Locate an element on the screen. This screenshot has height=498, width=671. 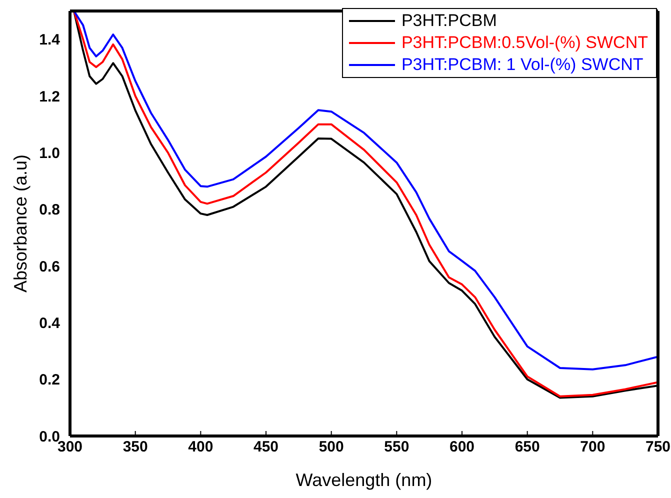
legend-label: P3HT:PCBM: 1 Vol-(%) SWCNT is located at coordinates (522, 65).